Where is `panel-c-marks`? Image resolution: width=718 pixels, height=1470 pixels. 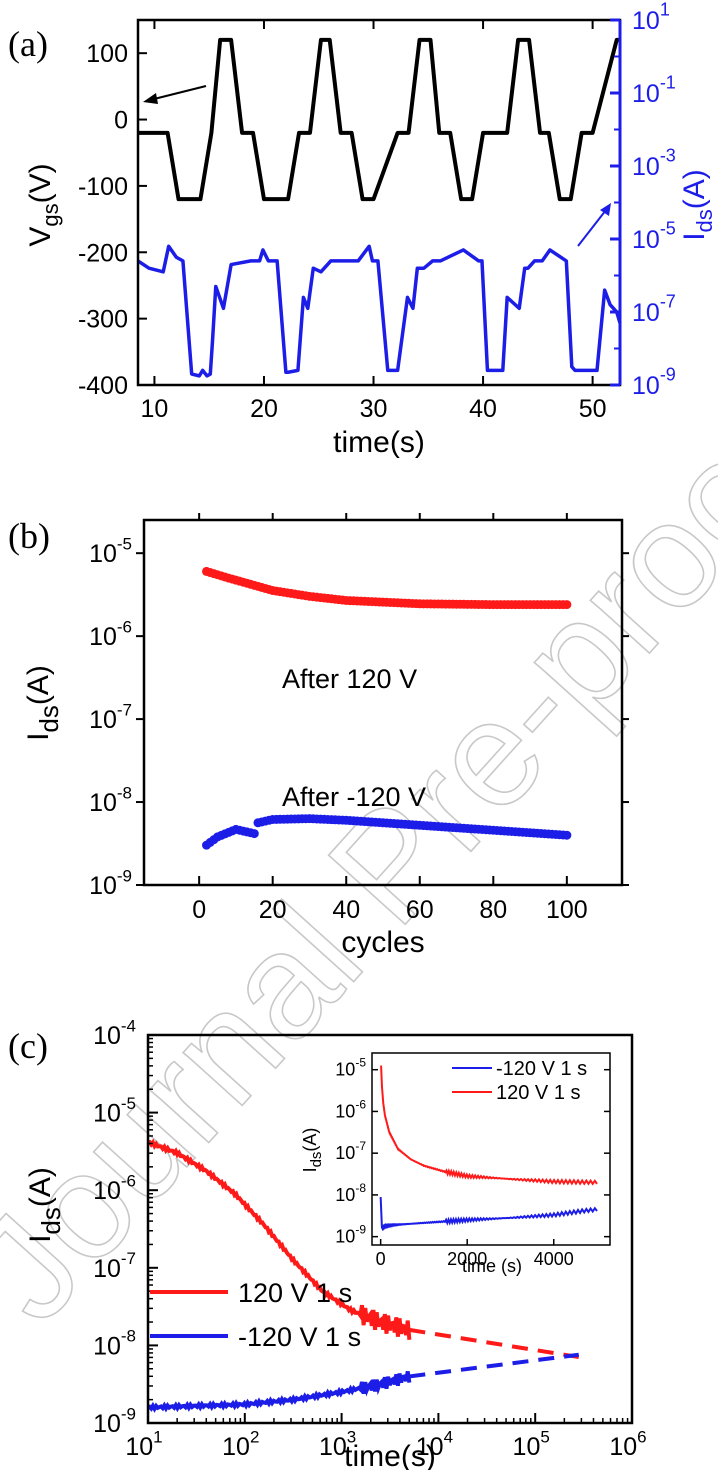
panel-c-marks is located at coordinates (363, 1275).